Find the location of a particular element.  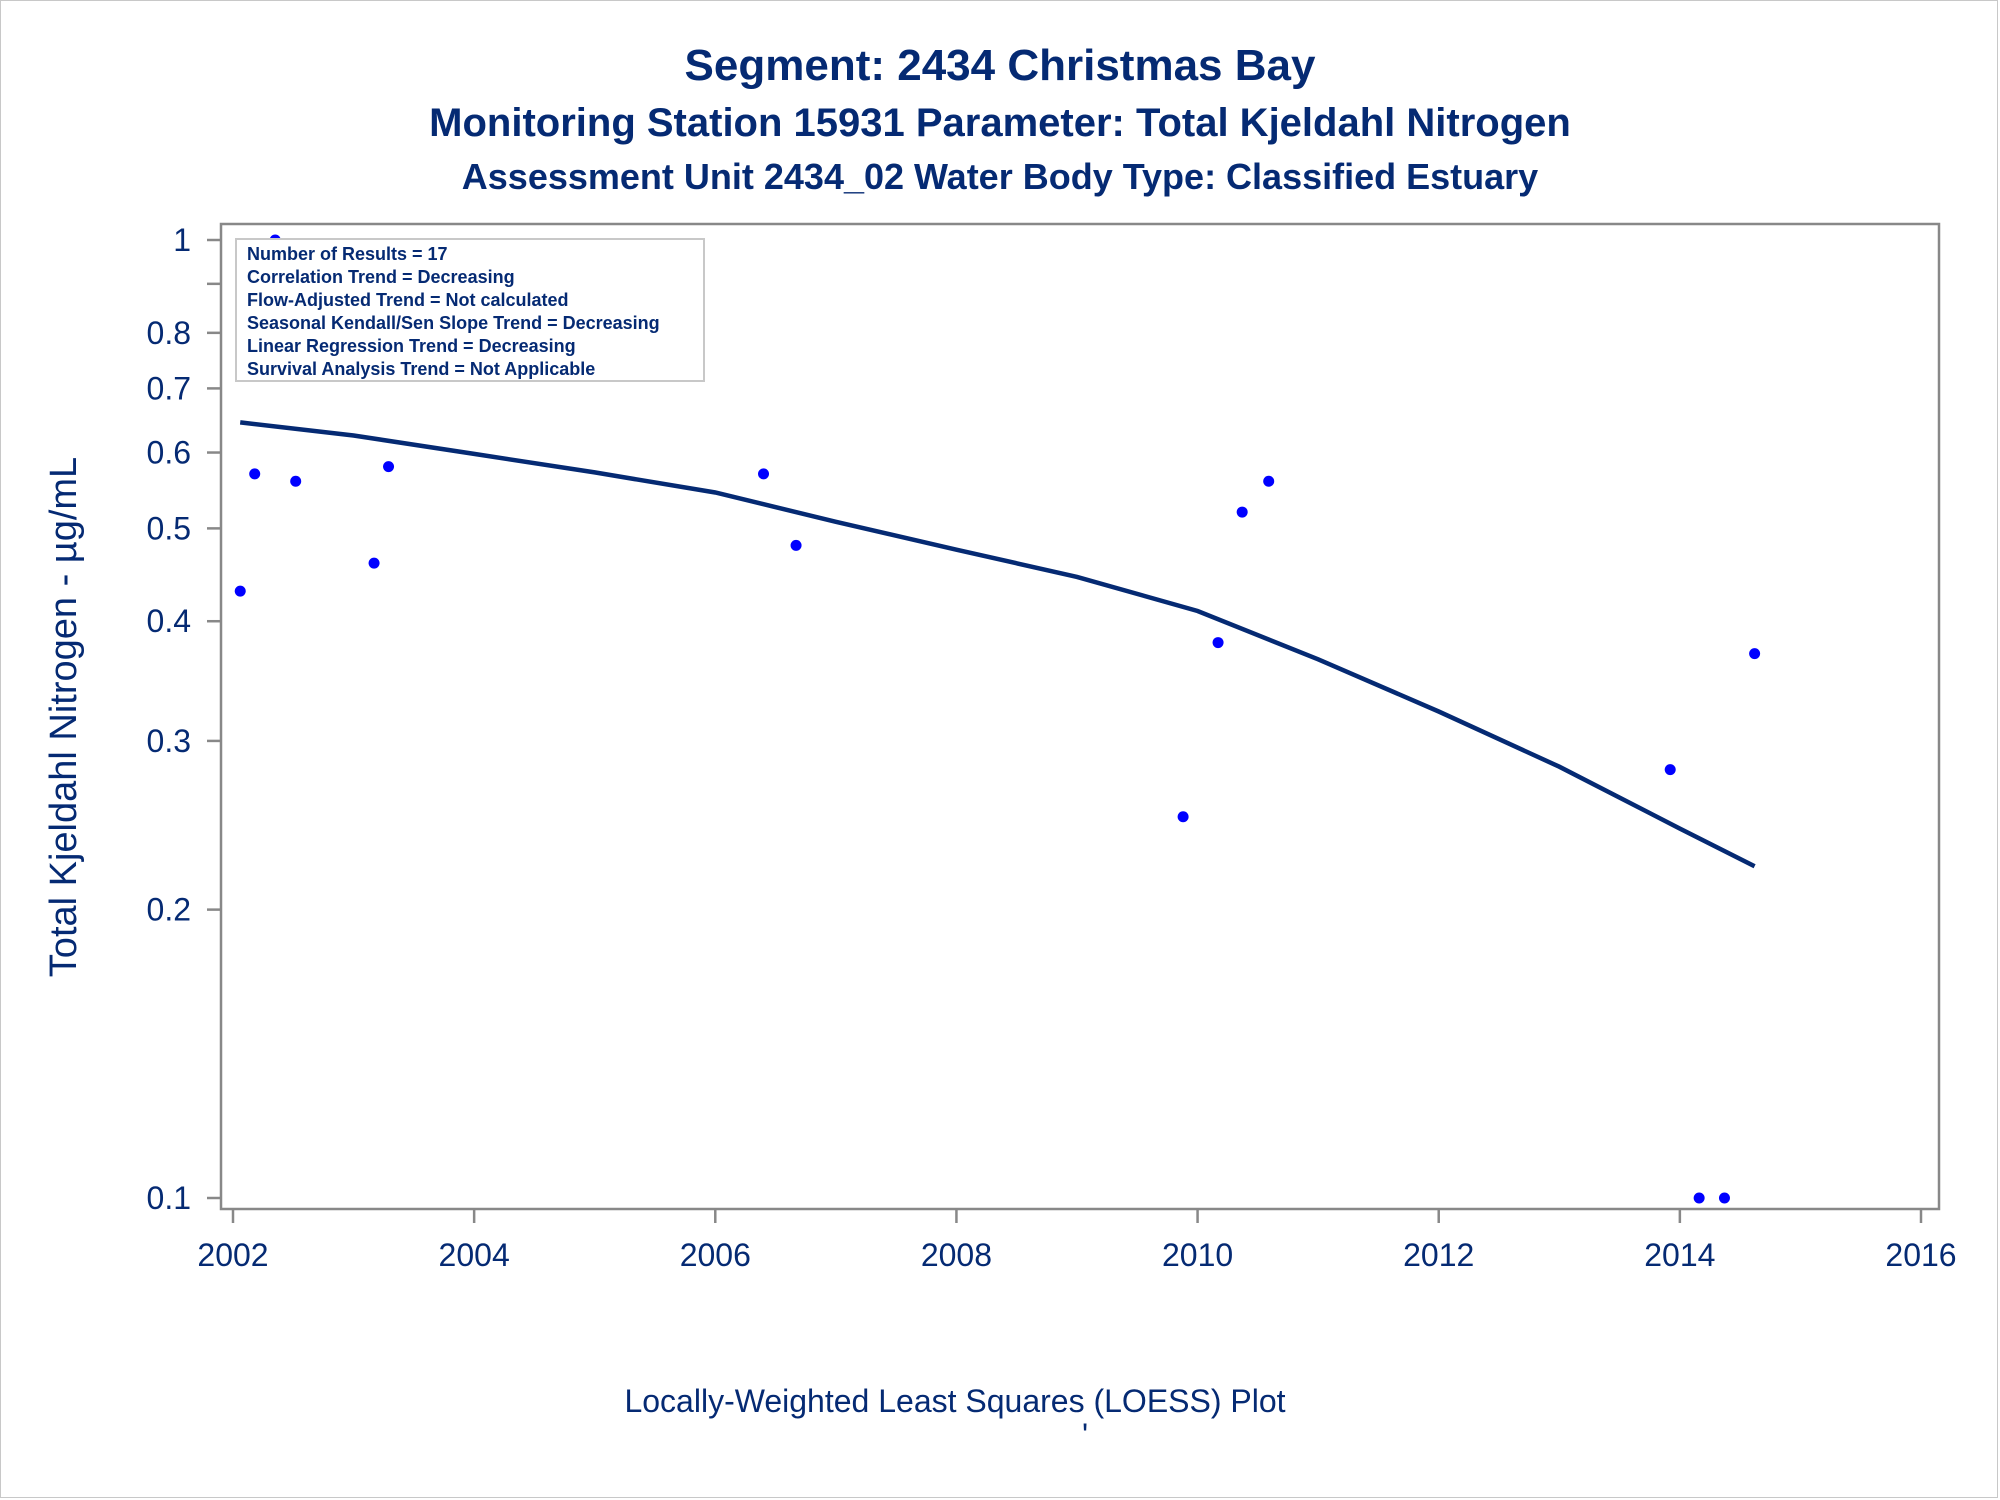

y-tick-label: 1 is located at coordinates (182, 240).